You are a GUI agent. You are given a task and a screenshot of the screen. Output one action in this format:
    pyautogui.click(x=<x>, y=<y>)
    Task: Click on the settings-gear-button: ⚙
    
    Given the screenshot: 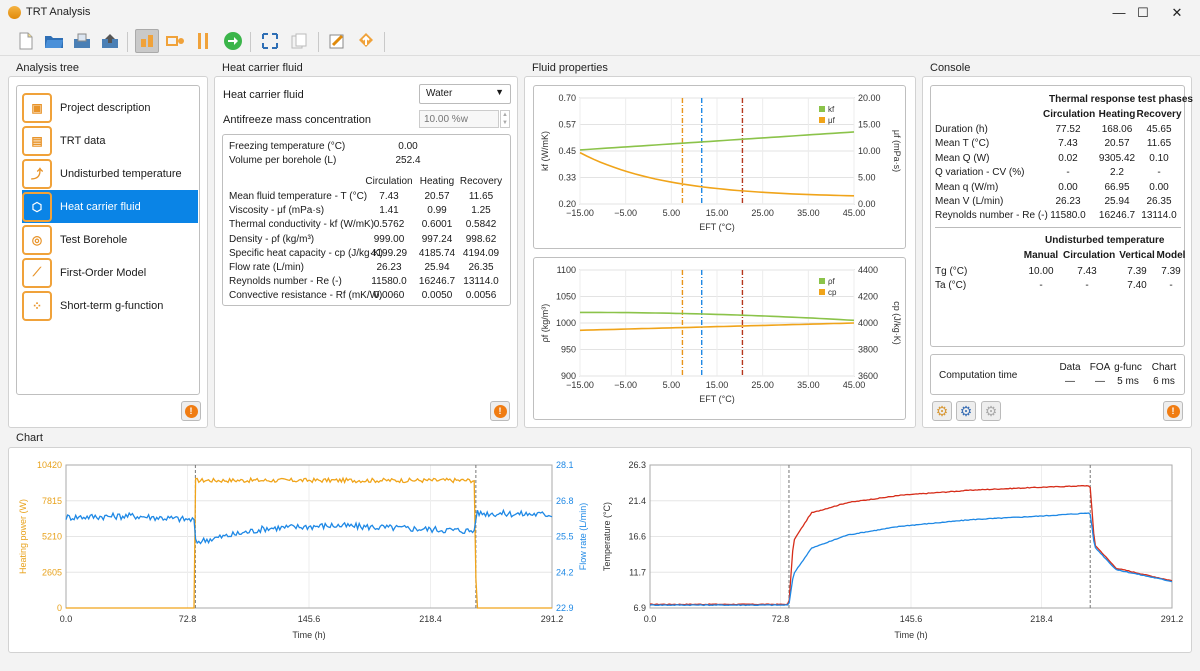 What is the action you would take?
    pyautogui.click(x=942, y=411)
    